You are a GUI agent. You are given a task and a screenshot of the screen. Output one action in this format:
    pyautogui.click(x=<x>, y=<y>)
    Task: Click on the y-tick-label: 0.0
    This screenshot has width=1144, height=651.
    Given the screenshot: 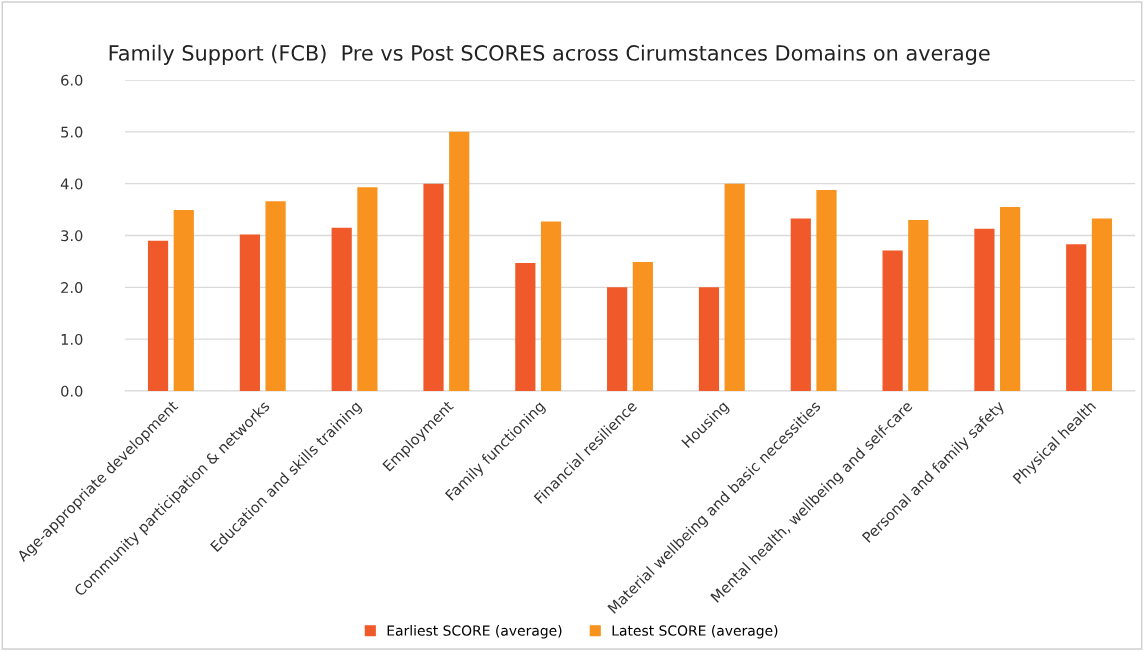 What is the action you would take?
    pyautogui.click(x=72, y=391)
    